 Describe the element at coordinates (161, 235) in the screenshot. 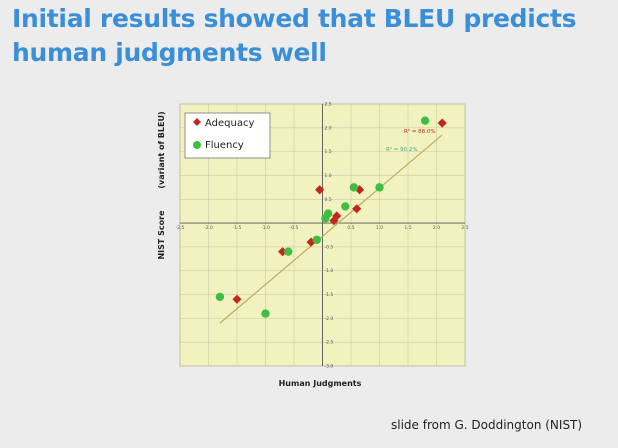

I see `y-axis-label-main: NIST Score` at that location.